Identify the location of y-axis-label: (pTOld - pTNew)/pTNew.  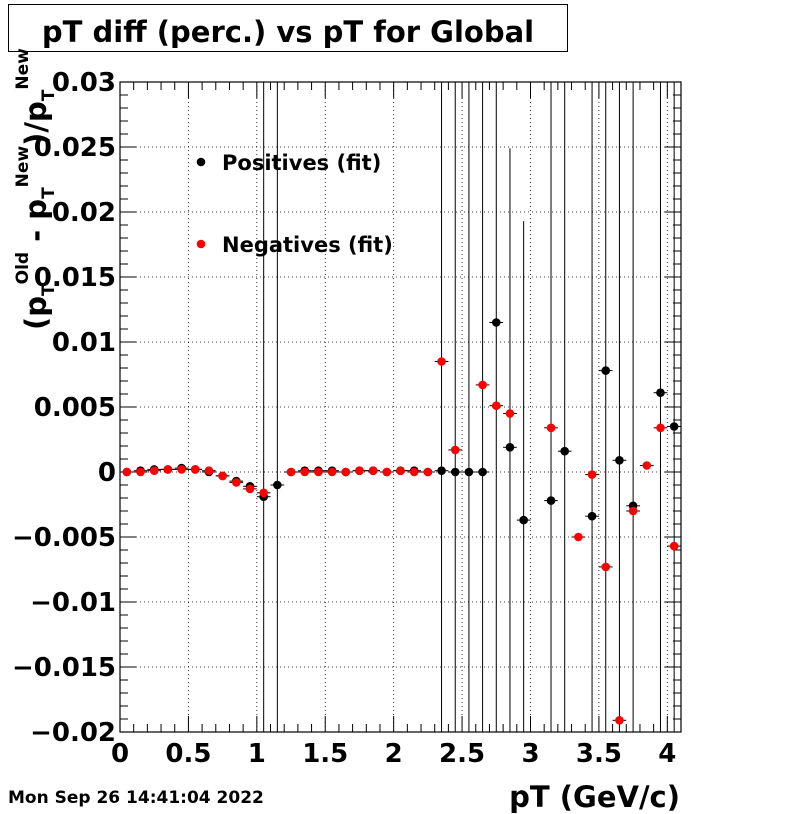
(36, 189).